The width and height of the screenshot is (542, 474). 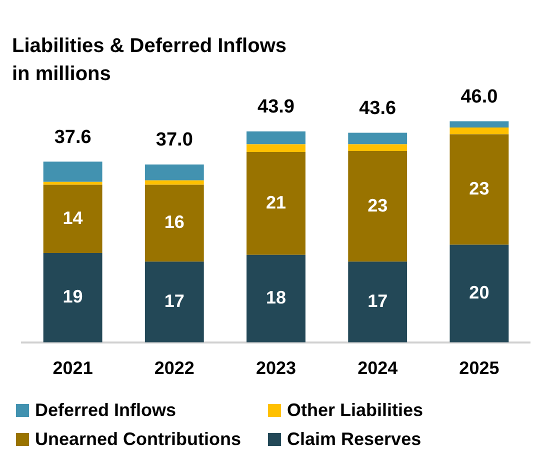 What do you see at coordinates (355, 410) in the screenshot?
I see `legend-label: Other Liabilities` at bounding box center [355, 410].